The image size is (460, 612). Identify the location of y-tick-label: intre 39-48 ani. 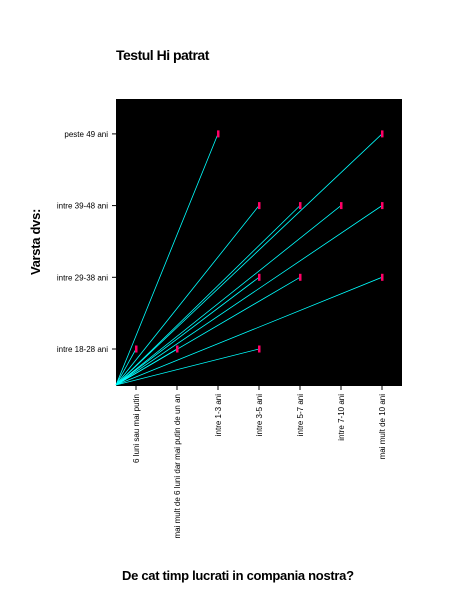
(82, 206).